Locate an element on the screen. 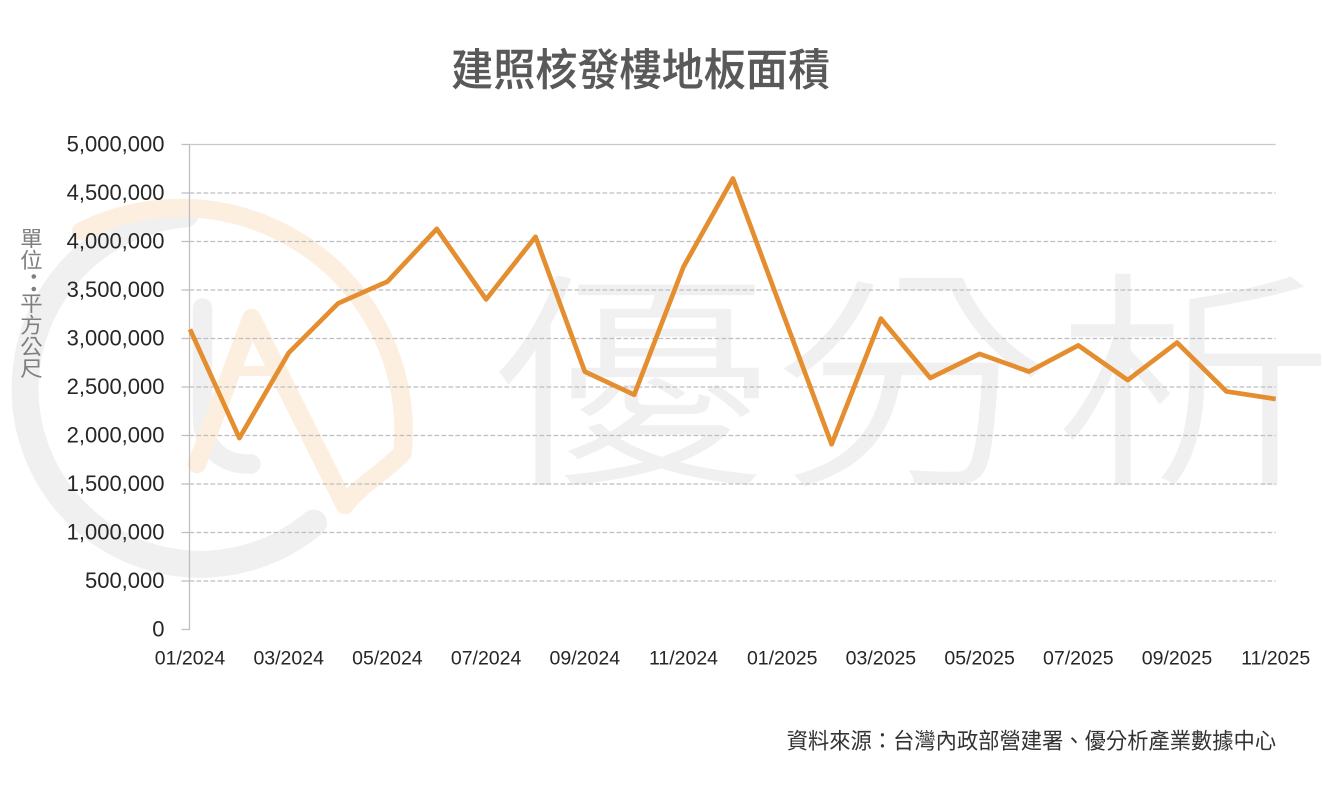 Image resolution: width=1323 pixels, height=785 pixels. svg-text: 11/2025 is located at coordinates (1275, 659).